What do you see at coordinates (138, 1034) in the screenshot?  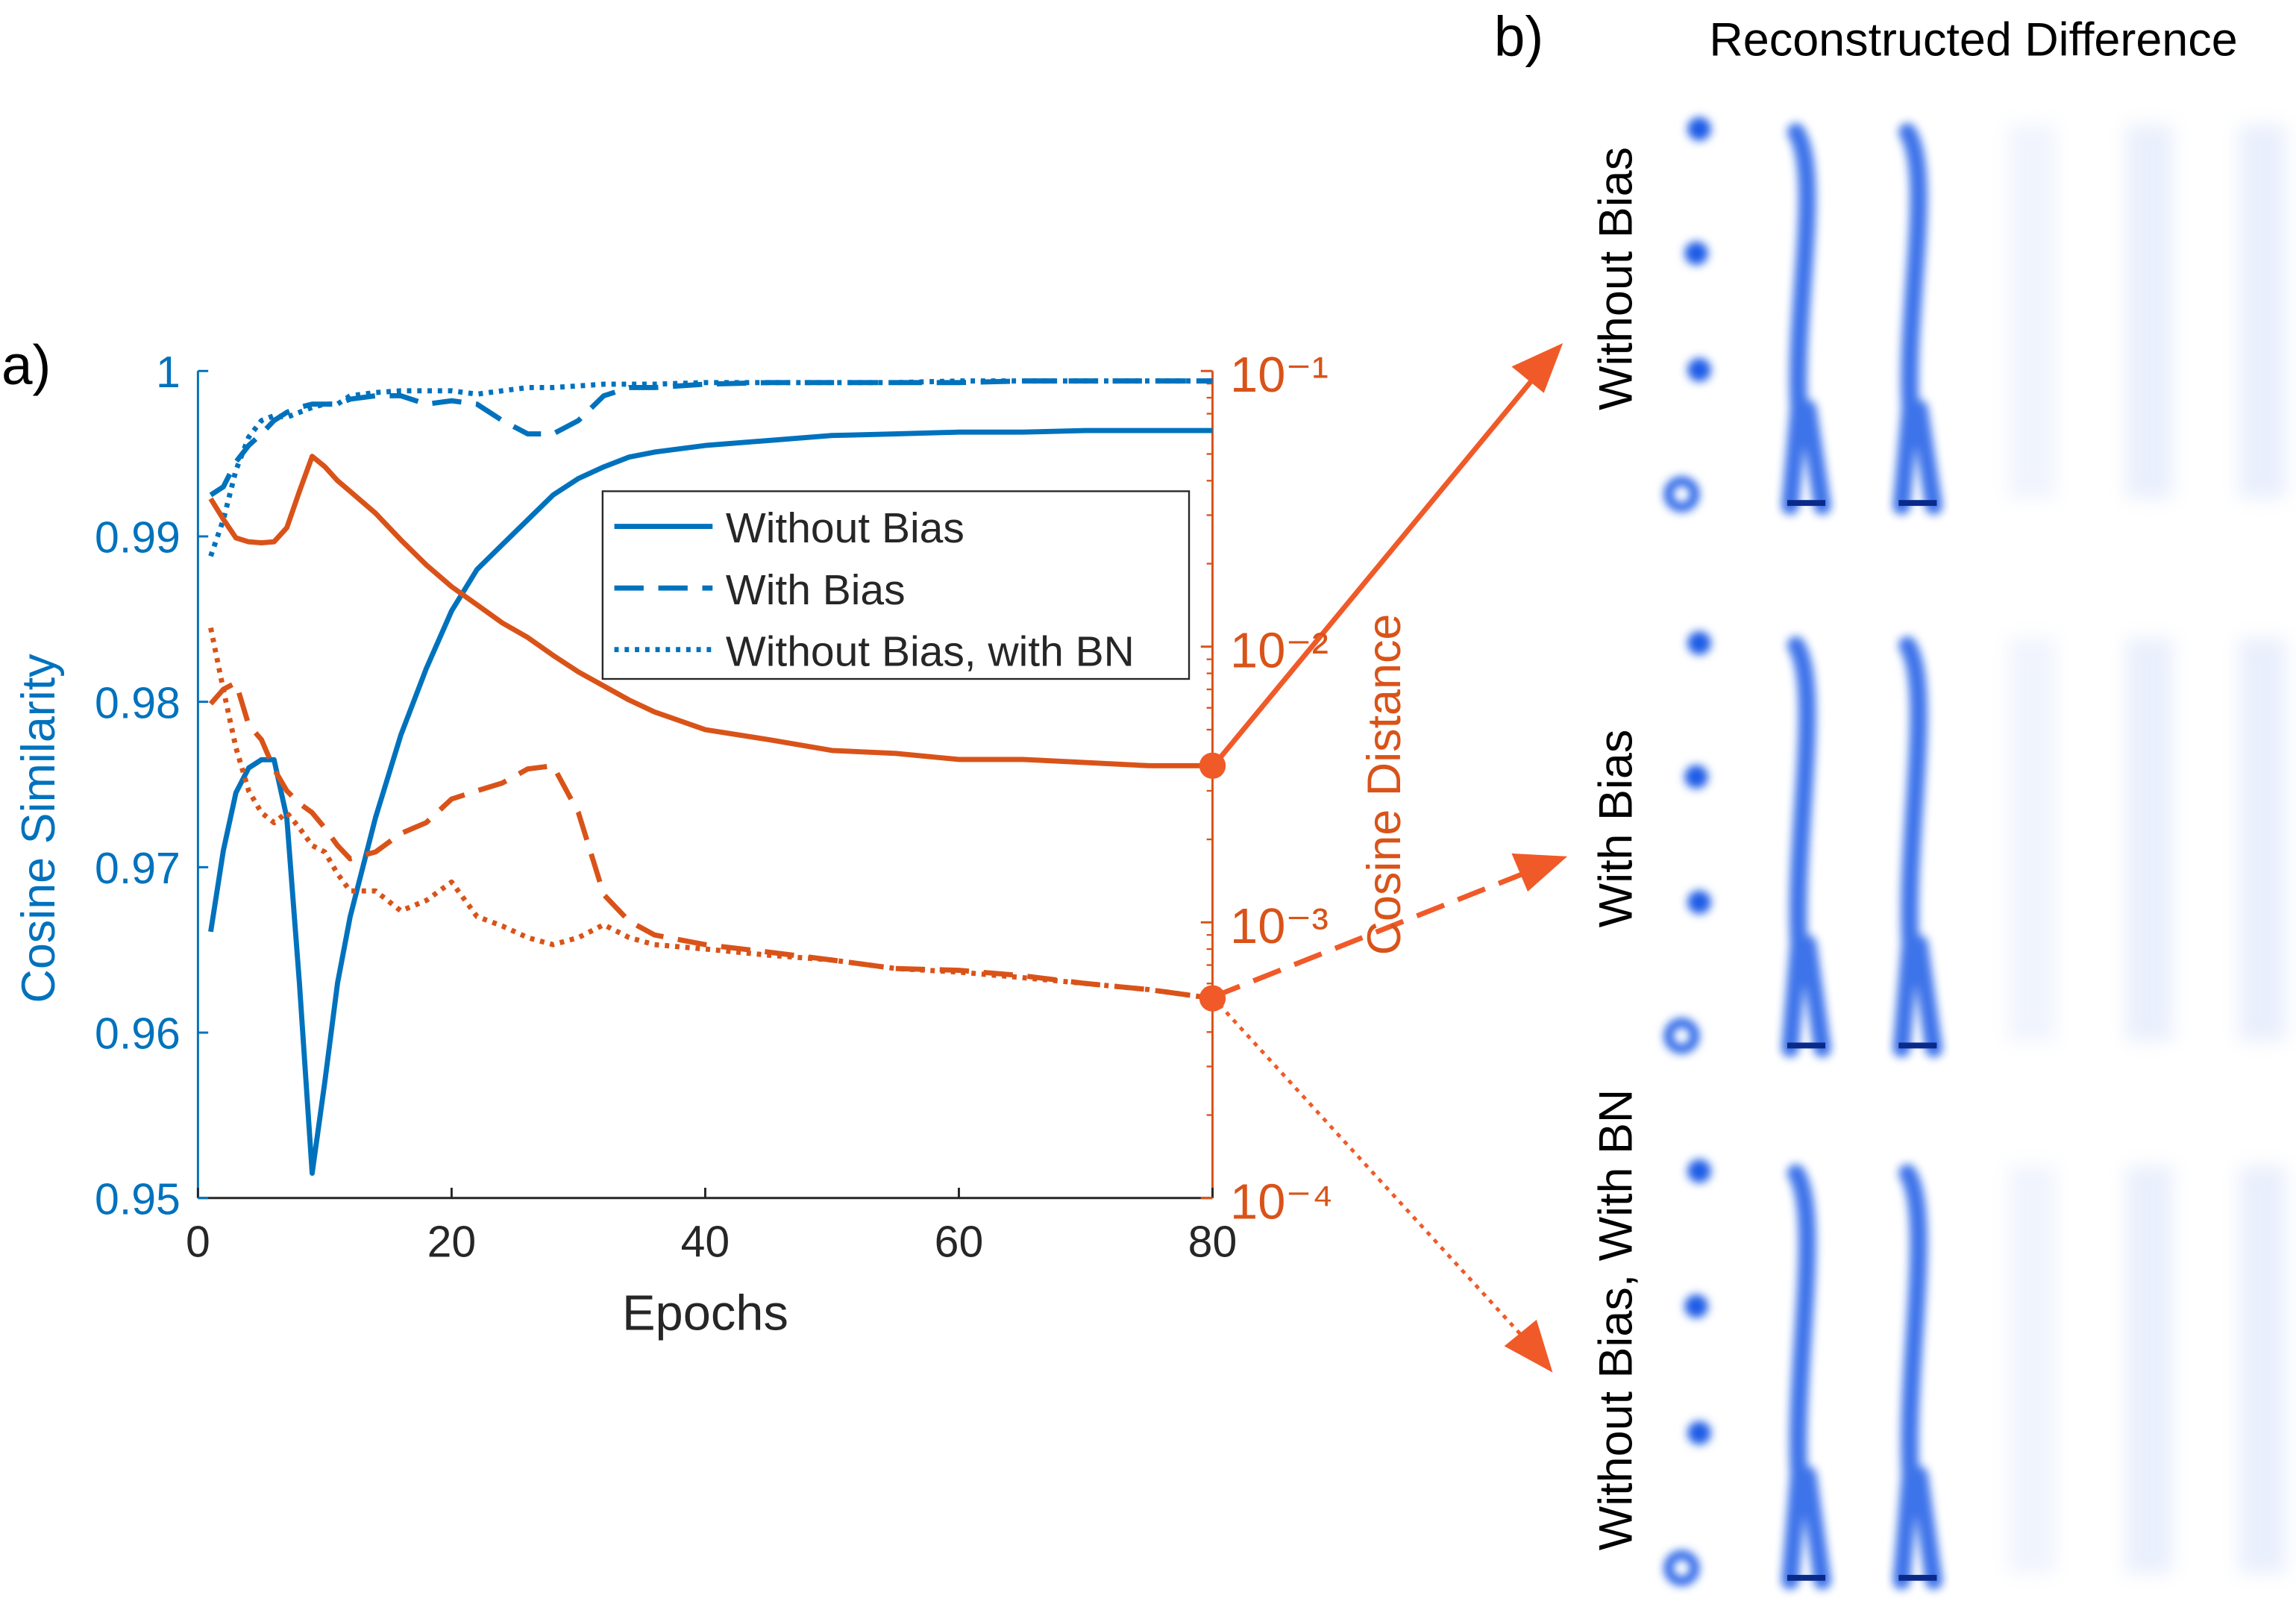 I see `y-tick-label: 0.96` at bounding box center [138, 1034].